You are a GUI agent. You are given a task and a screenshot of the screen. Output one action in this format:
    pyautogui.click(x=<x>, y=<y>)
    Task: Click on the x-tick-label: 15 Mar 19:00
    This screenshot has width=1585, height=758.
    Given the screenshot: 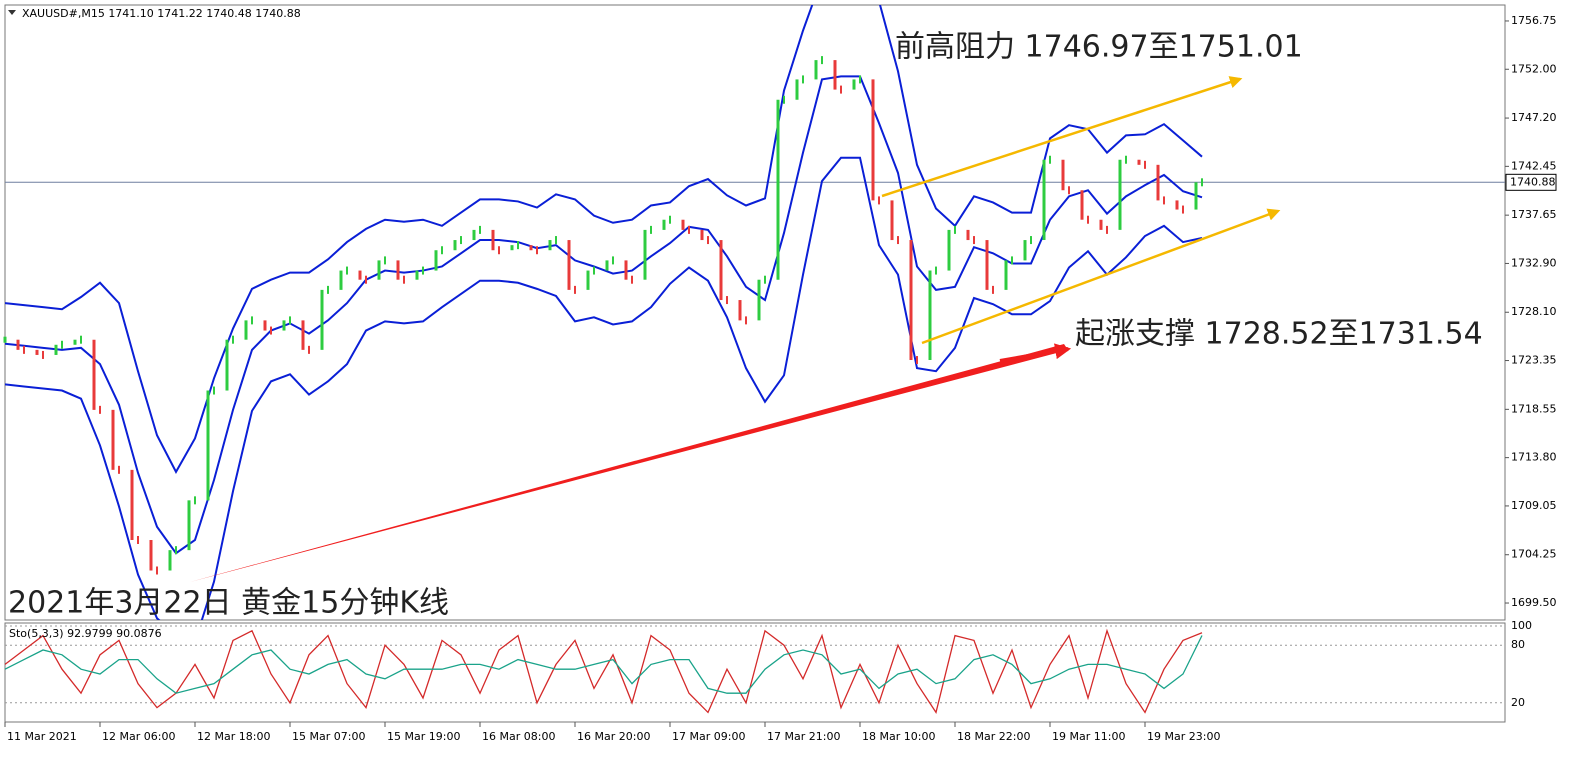 What is the action you would take?
    pyautogui.click(x=423, y=736)
    